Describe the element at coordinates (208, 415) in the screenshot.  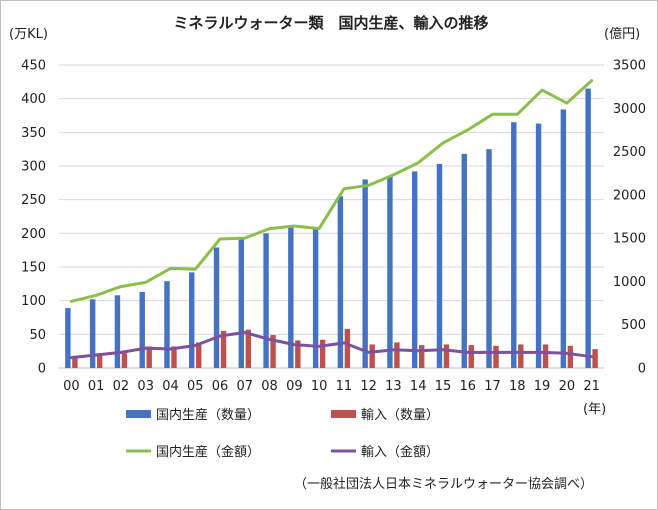
I see `legend-label: 国内生産（数量）` at that location.